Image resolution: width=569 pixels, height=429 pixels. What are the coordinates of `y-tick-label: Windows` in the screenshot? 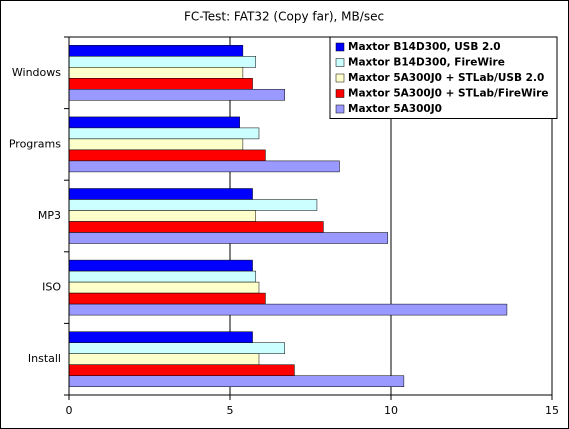 It's located at (36, 72).